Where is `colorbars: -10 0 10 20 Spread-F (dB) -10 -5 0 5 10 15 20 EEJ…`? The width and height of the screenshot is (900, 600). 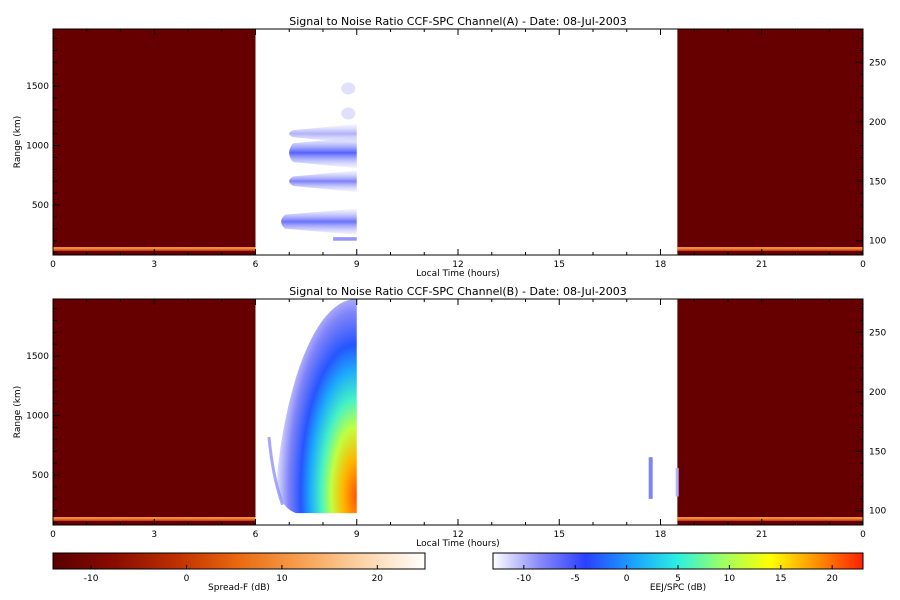
colorbars: -10 0 10 20 Spread-F (dB) -10 -5 0 5 10 15 20 EEJ… is located at coordinates (458, 572).